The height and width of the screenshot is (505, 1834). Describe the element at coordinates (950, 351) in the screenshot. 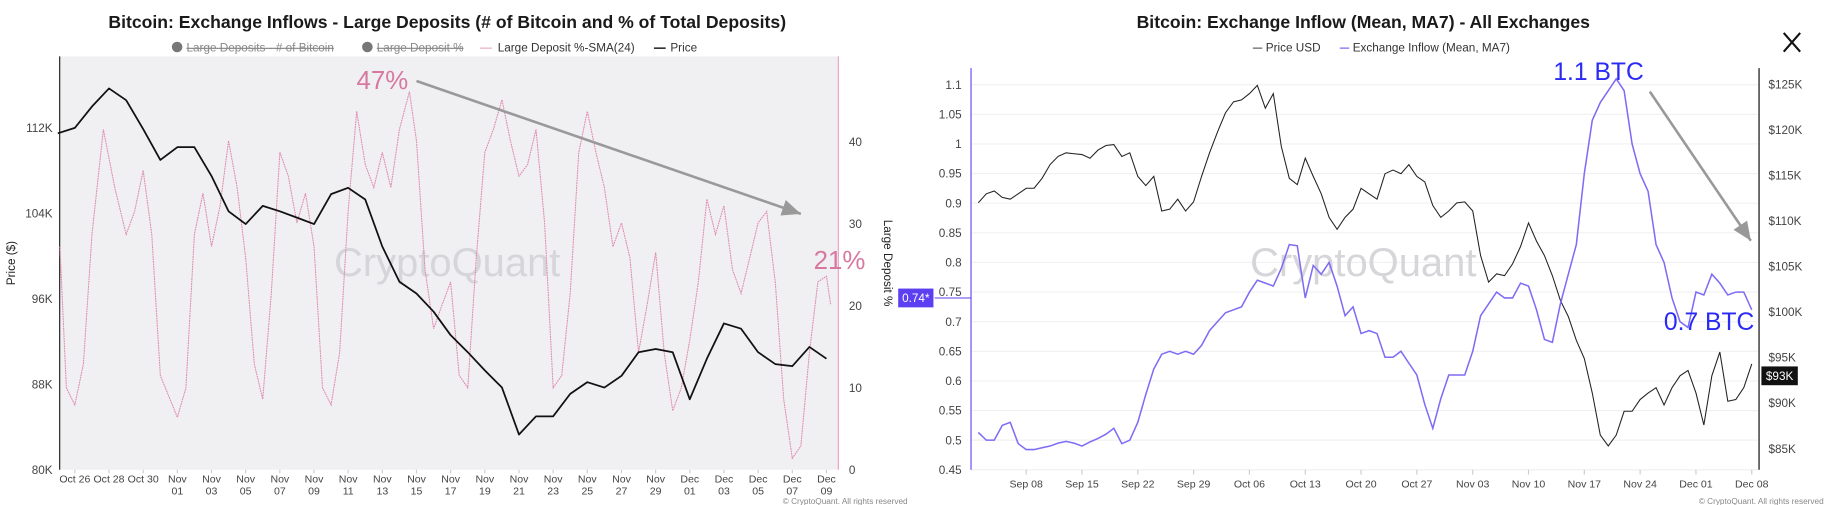

I see `y-tick-label-left: 0.65` at that location.